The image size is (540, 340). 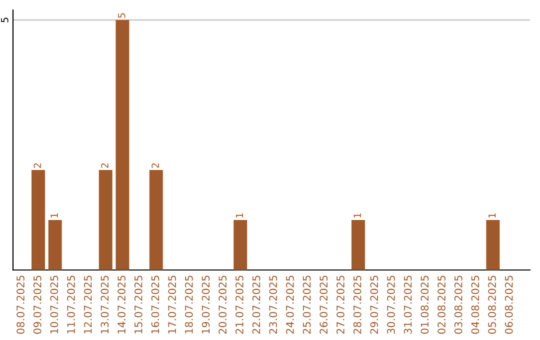 What do you see at coordinates (155, 305) in the screenshot?
I see `x-tick-label: 16.07.2025` at bounding box center [155, 305].